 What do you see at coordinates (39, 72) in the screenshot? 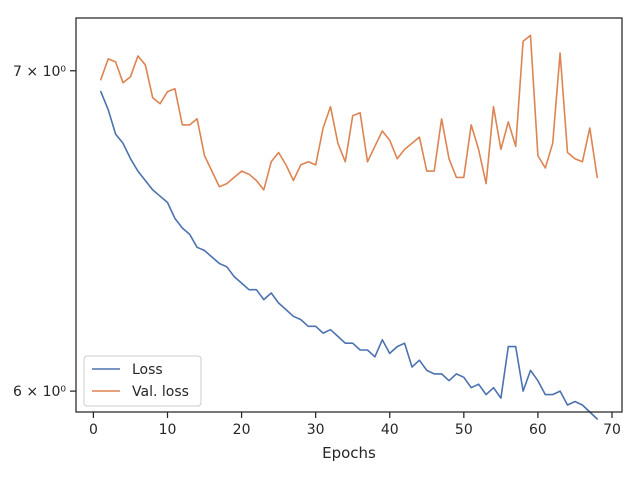
I see `y-tick-label: 7 × 10⁰` at bounding box center [39, 72].